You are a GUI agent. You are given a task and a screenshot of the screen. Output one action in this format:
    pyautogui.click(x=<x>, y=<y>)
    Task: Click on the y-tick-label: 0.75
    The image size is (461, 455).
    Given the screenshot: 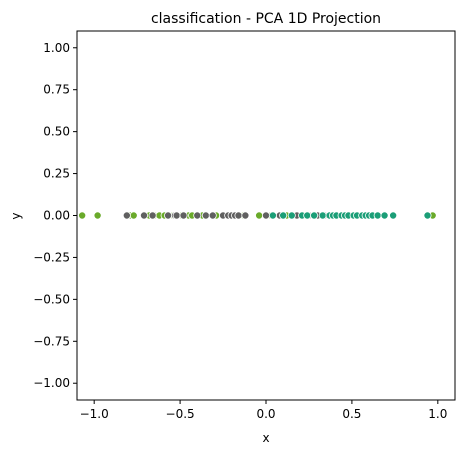 What is the action you would take?
    pyautogui.click(x=56, y=90)
    